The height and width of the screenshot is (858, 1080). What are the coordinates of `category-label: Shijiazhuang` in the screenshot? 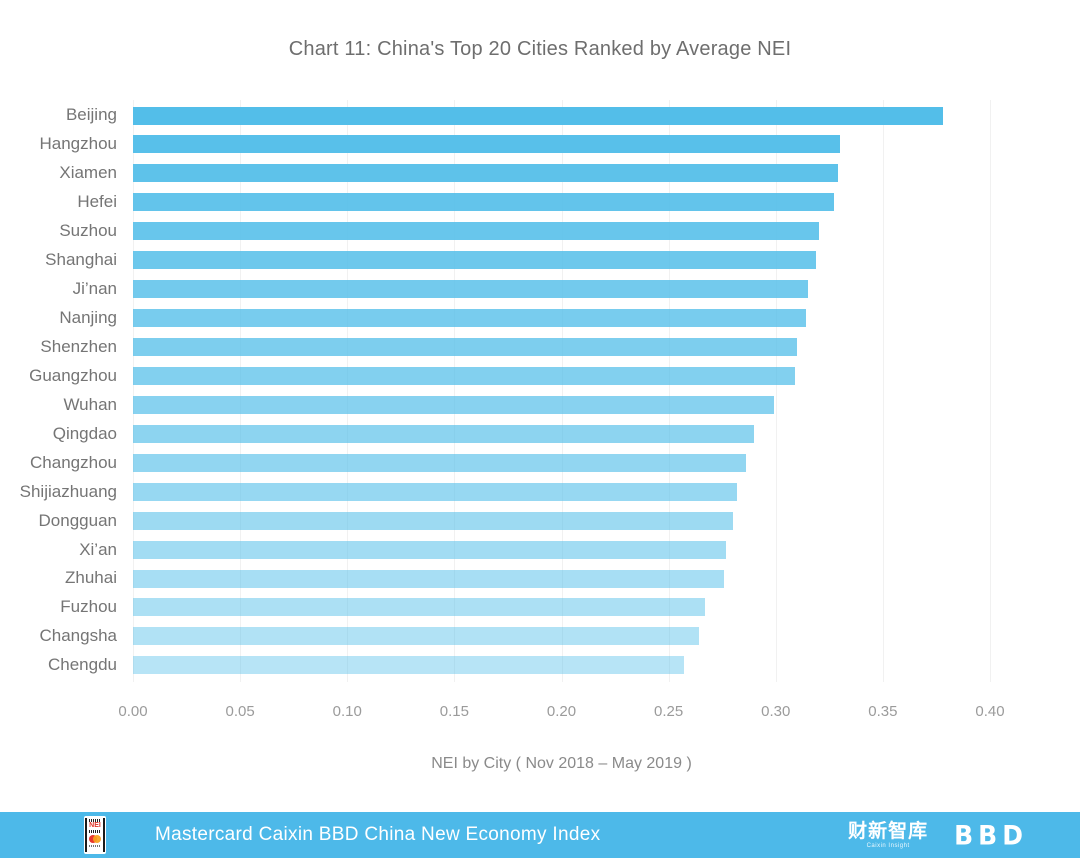 It's located at (68, 491).